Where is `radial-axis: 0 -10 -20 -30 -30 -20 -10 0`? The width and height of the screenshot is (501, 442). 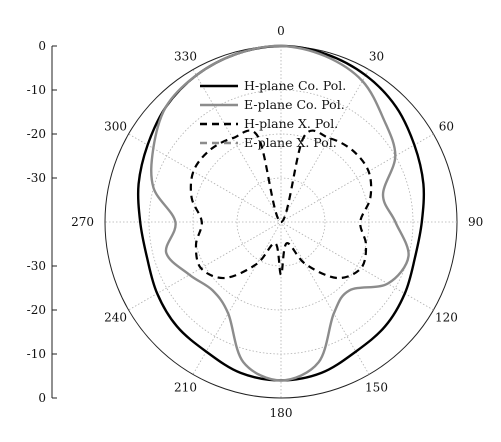 radial-axis: 0 -10 -20 -30 -30 -20 -10 0 is located at coordinates (42, 222).